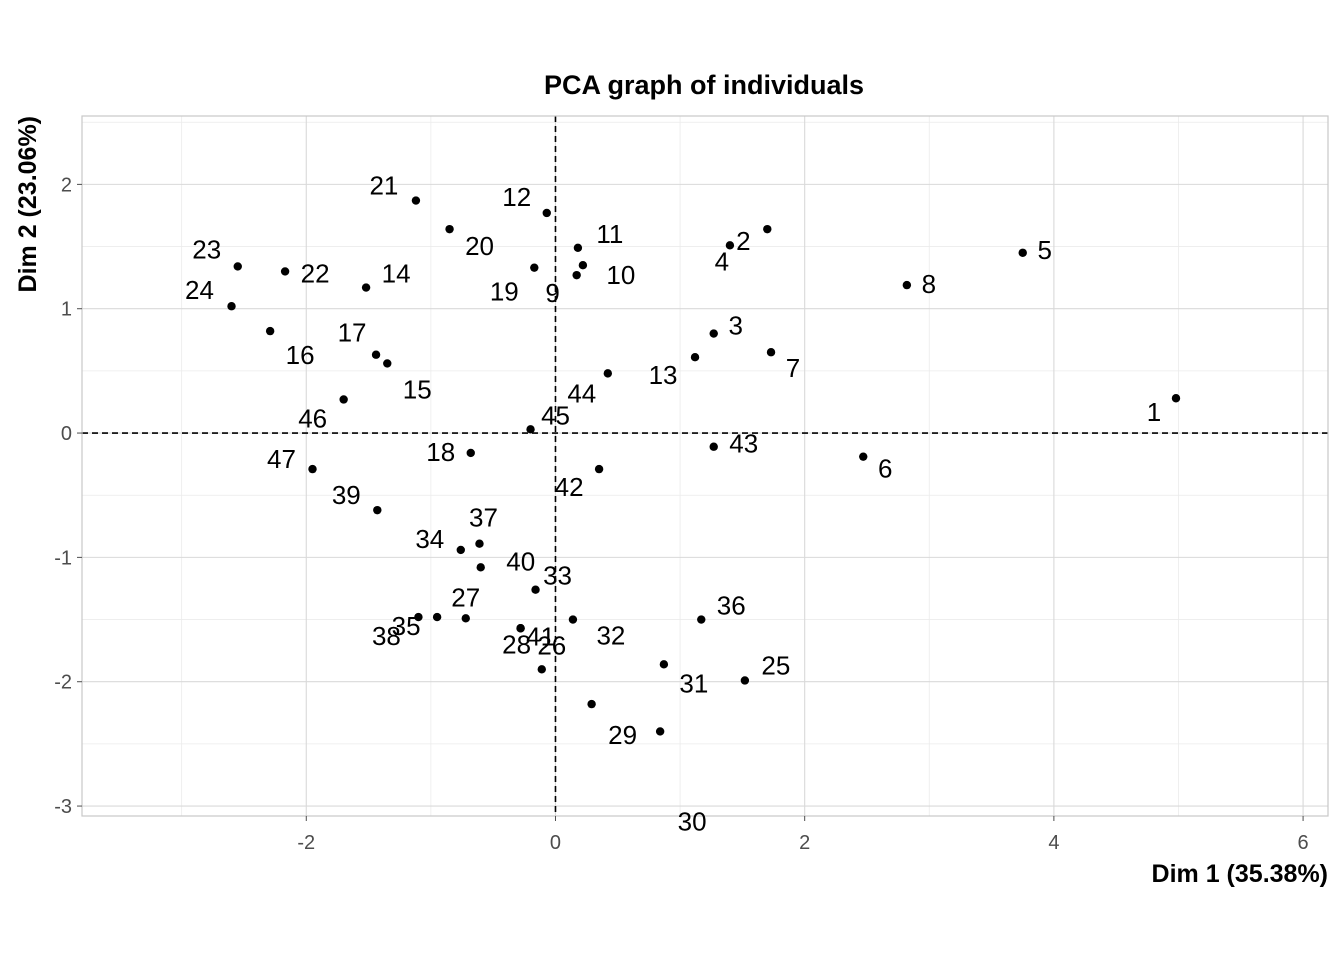 This screenshot has height=960, width=1344. I want to click on point-label-44: 44, so click(581, 393).